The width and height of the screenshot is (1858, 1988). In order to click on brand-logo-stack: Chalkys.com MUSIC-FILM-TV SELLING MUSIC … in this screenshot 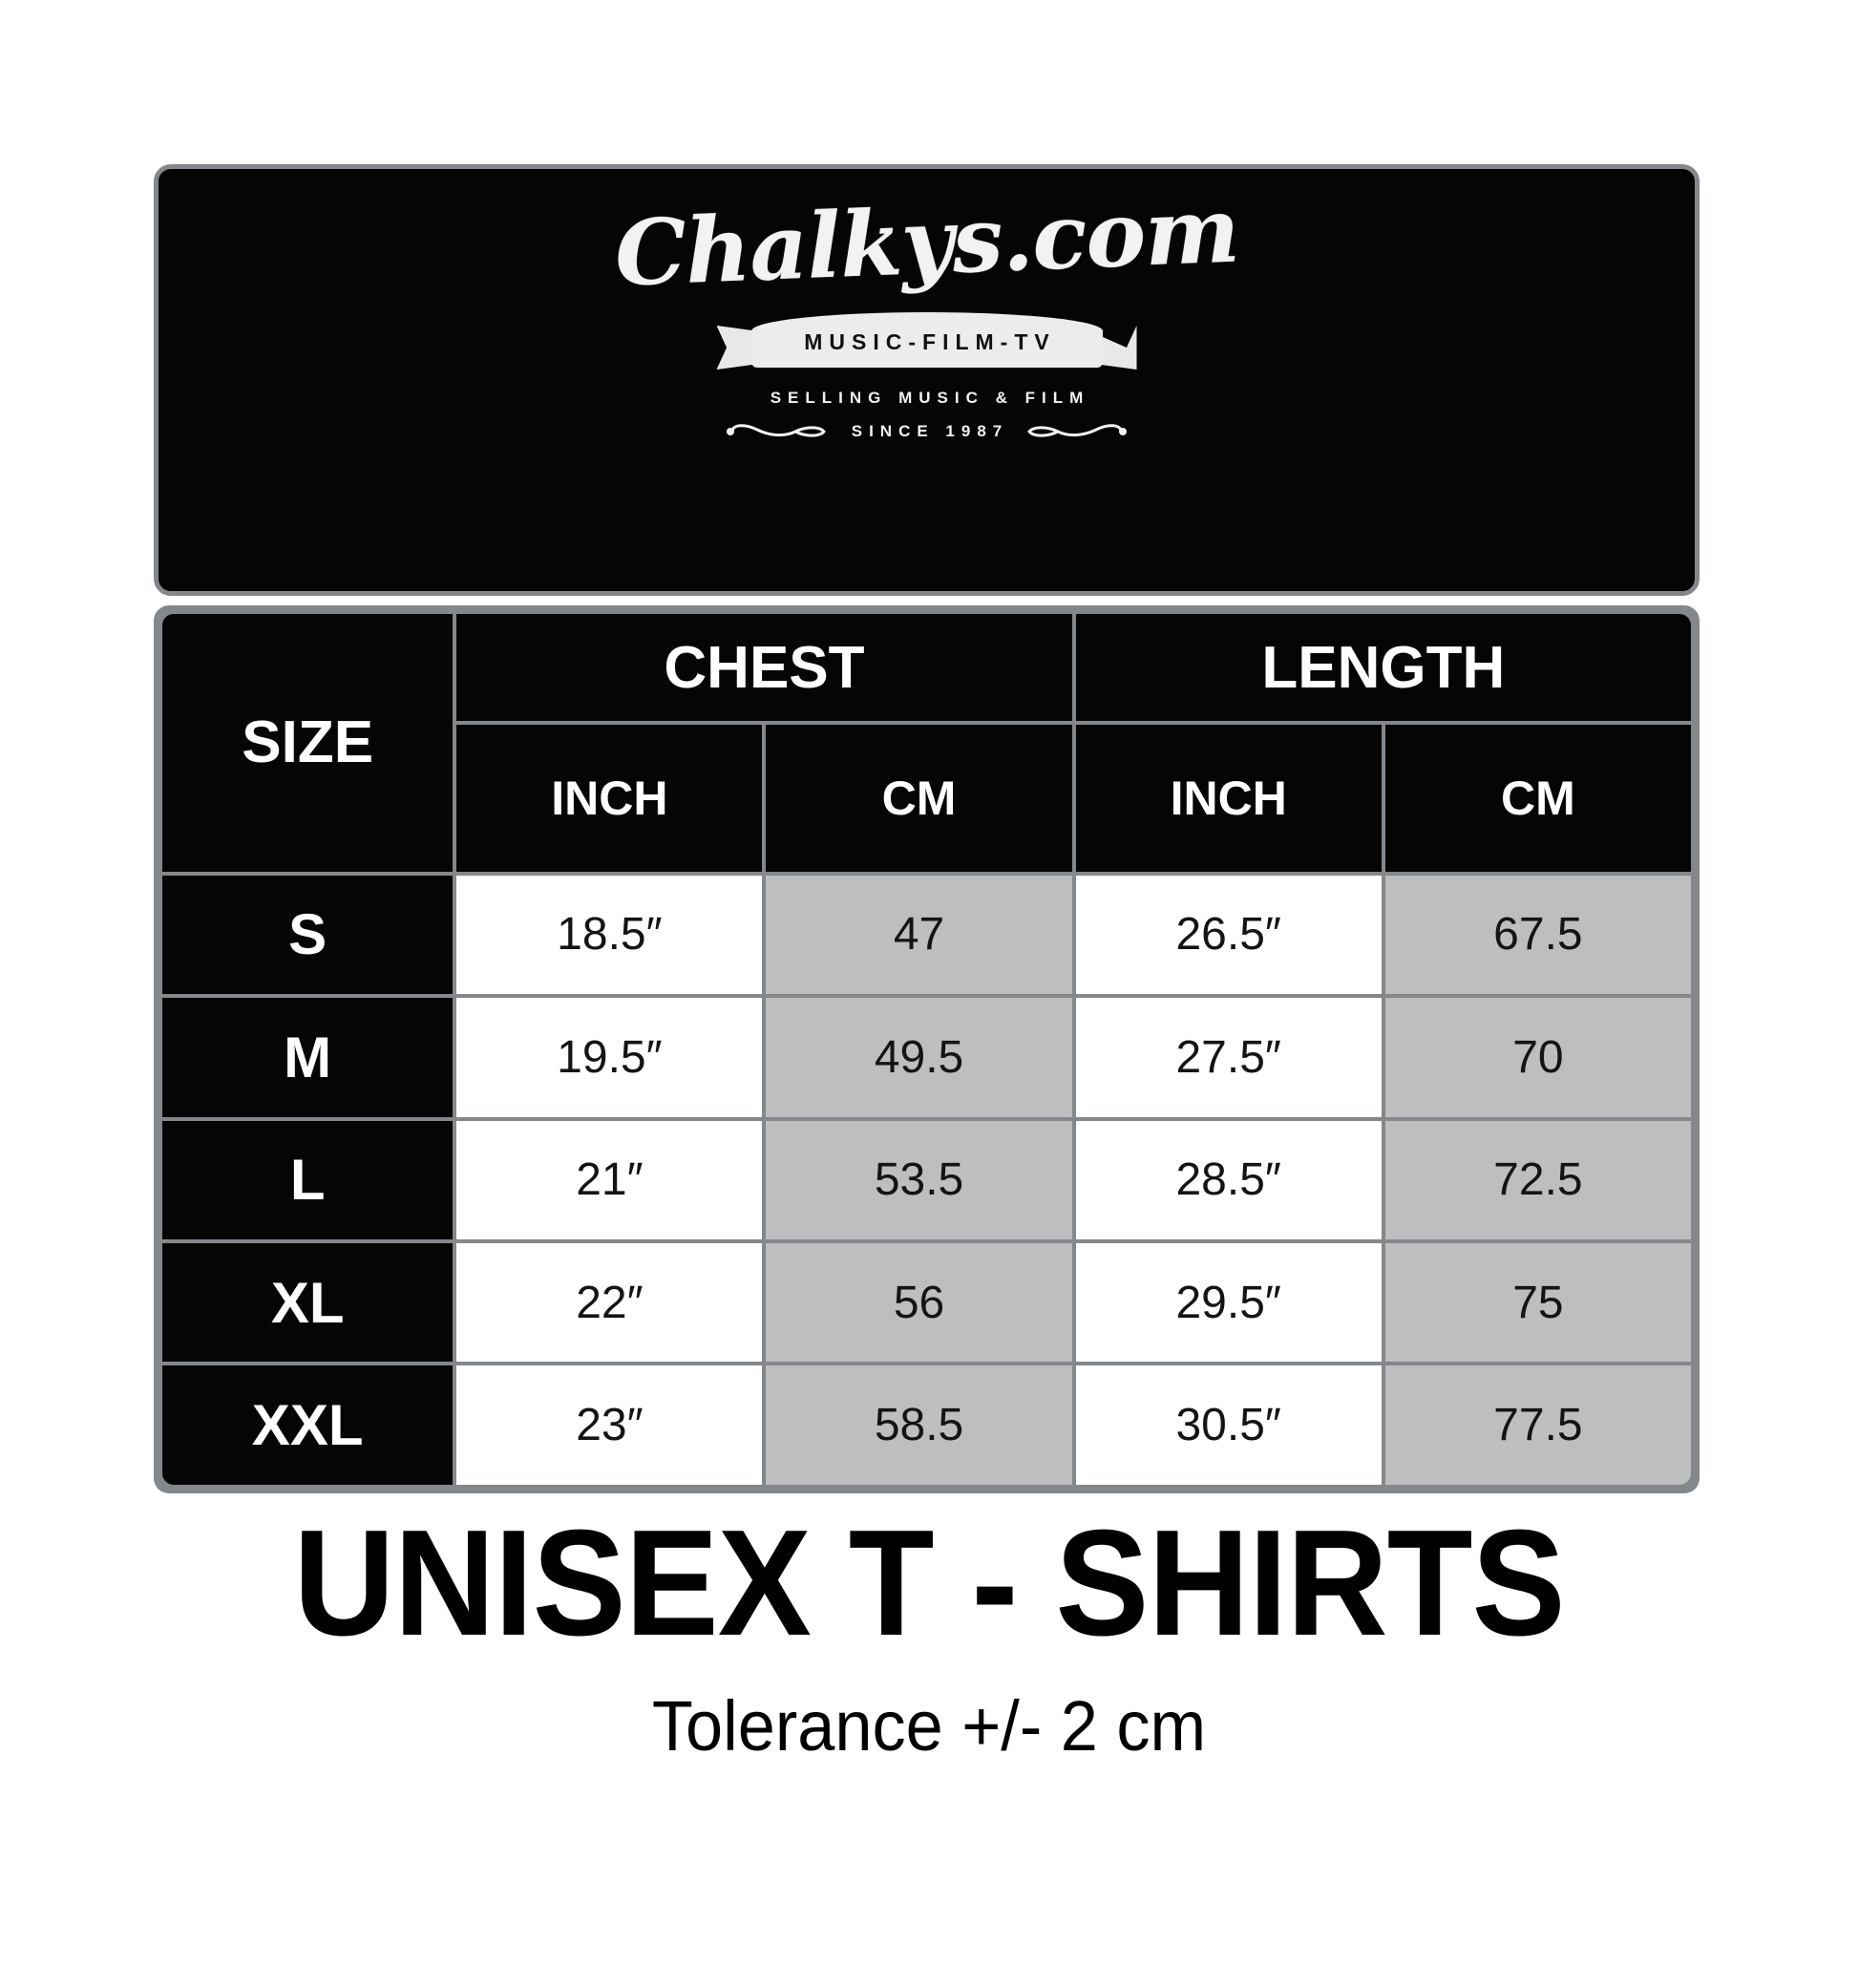, I will do `click(926, 311)`.